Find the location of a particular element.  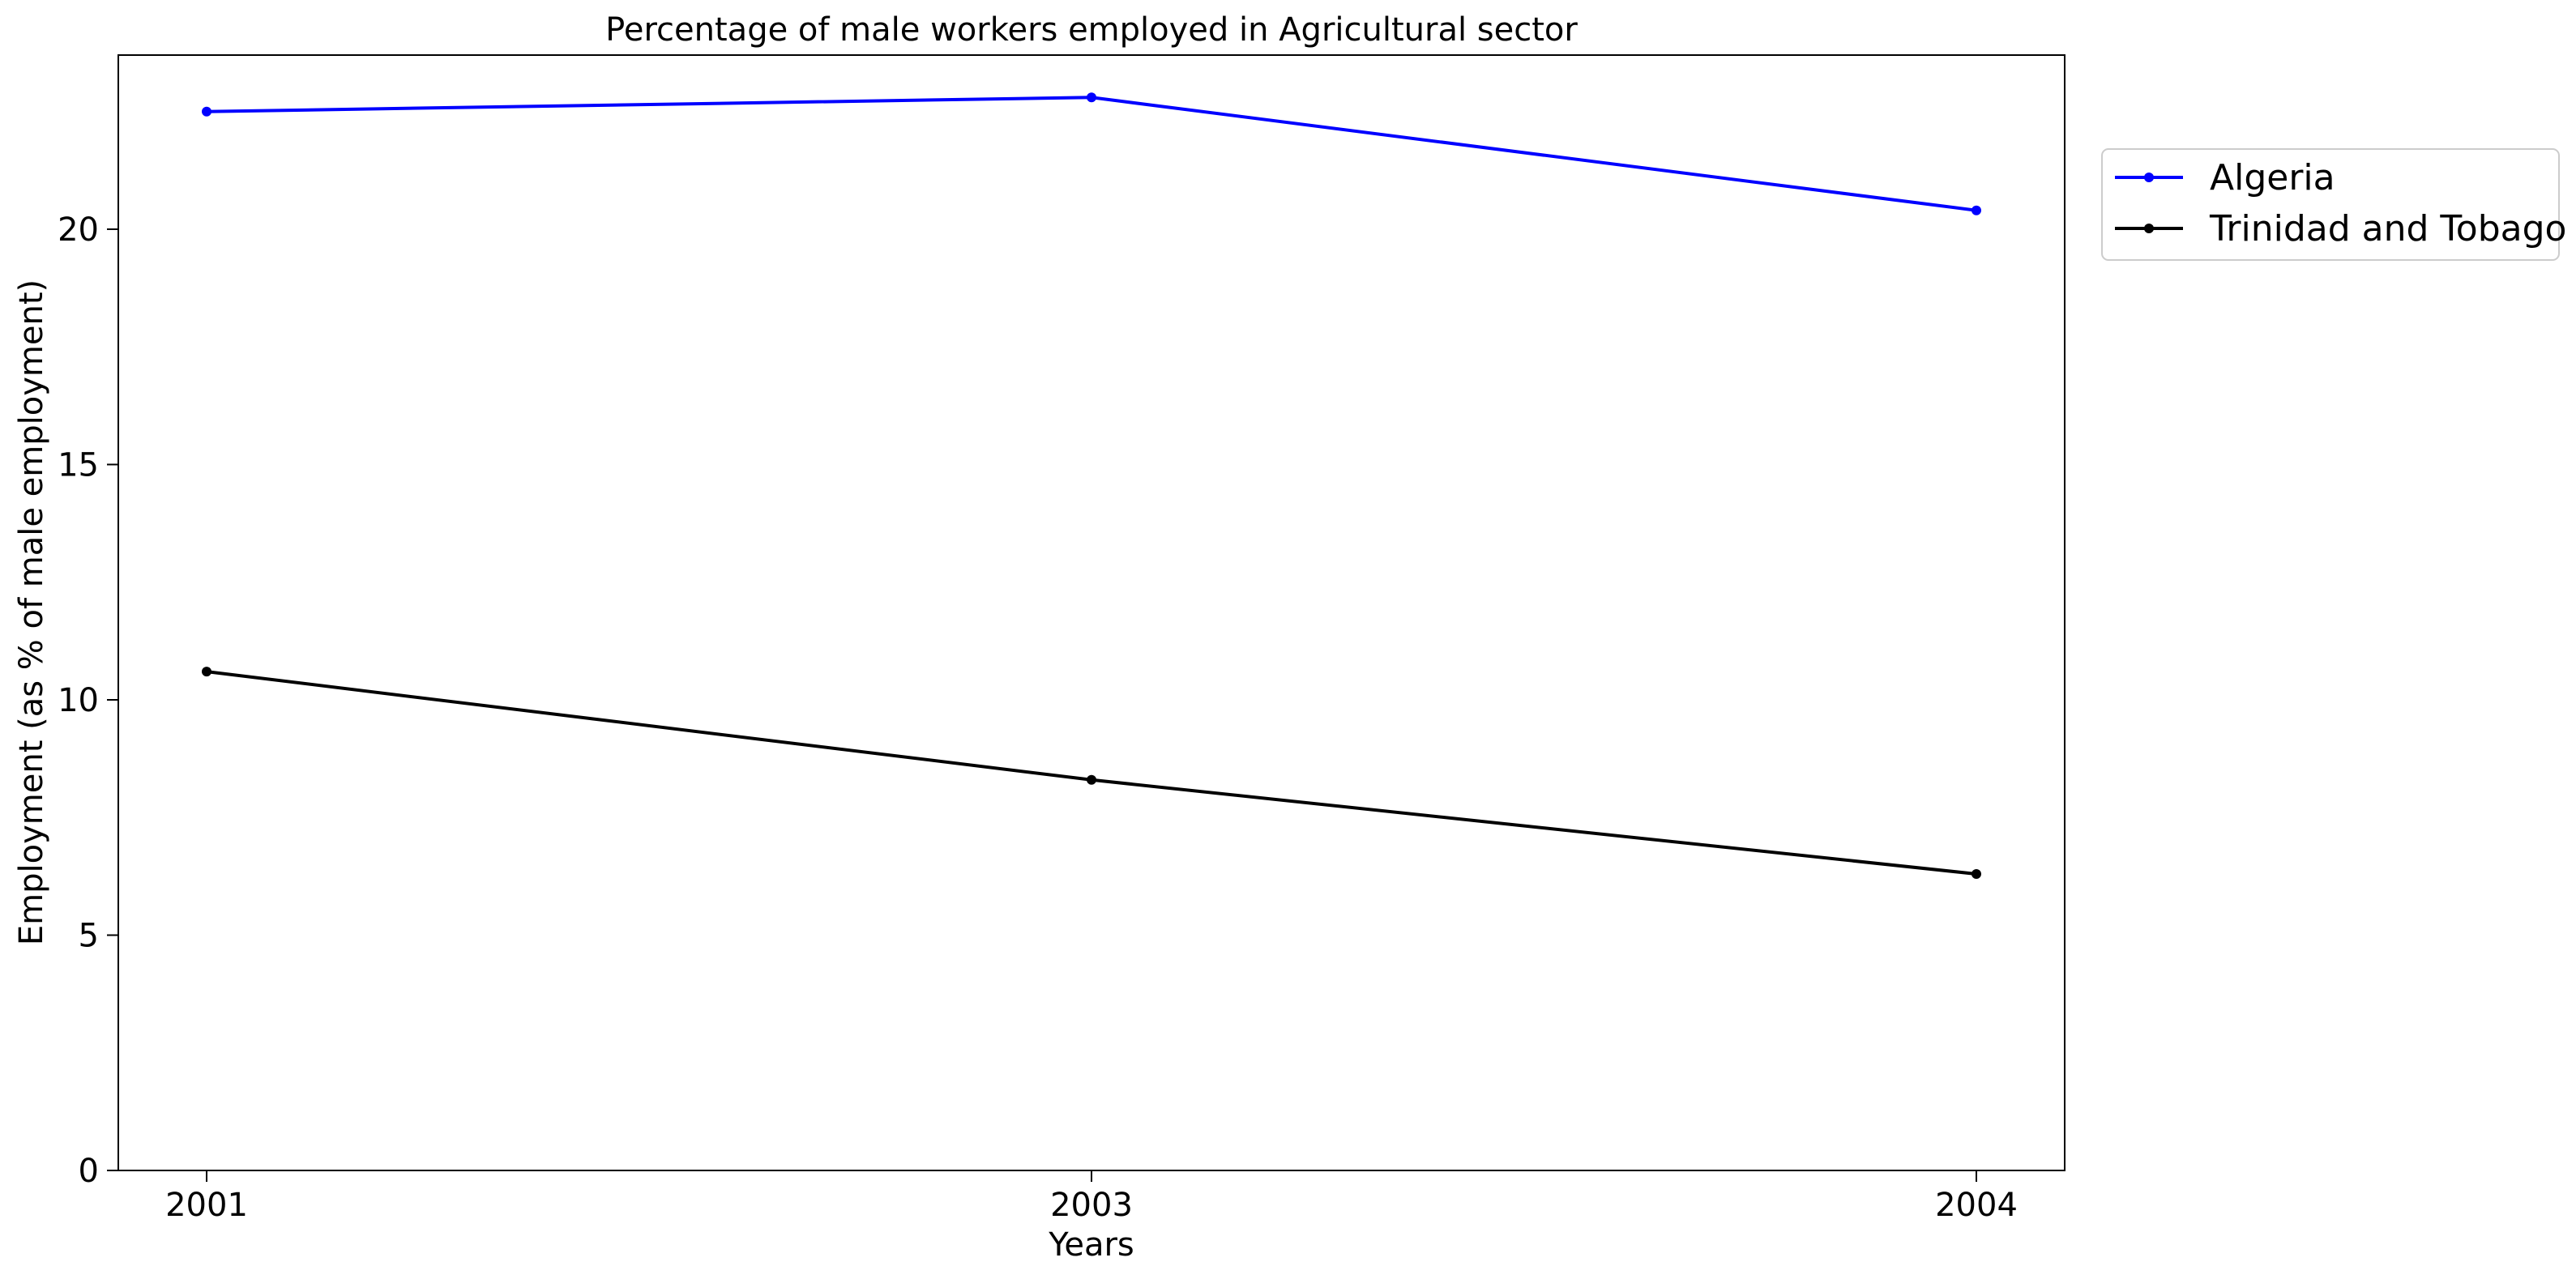

y-axis-label: Employment (as % of male employment) is located at coordinates (31, 612).